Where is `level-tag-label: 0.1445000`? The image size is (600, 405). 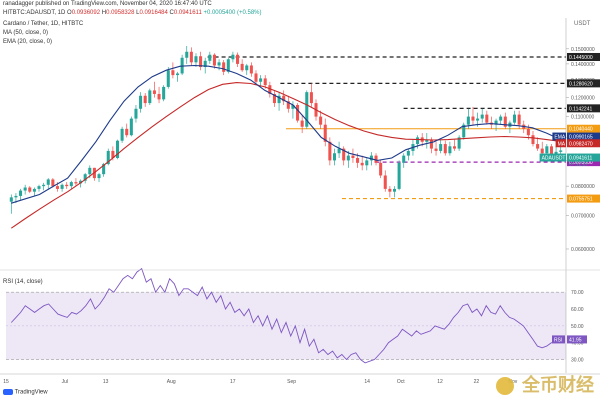
level-tag-label: 0.1445000 is located at coordinates (581, 58).